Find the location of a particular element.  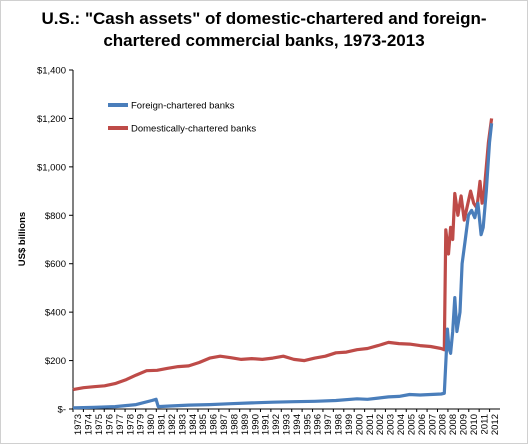

x-tick-label: 1996 is located at coordinates (318, 424).